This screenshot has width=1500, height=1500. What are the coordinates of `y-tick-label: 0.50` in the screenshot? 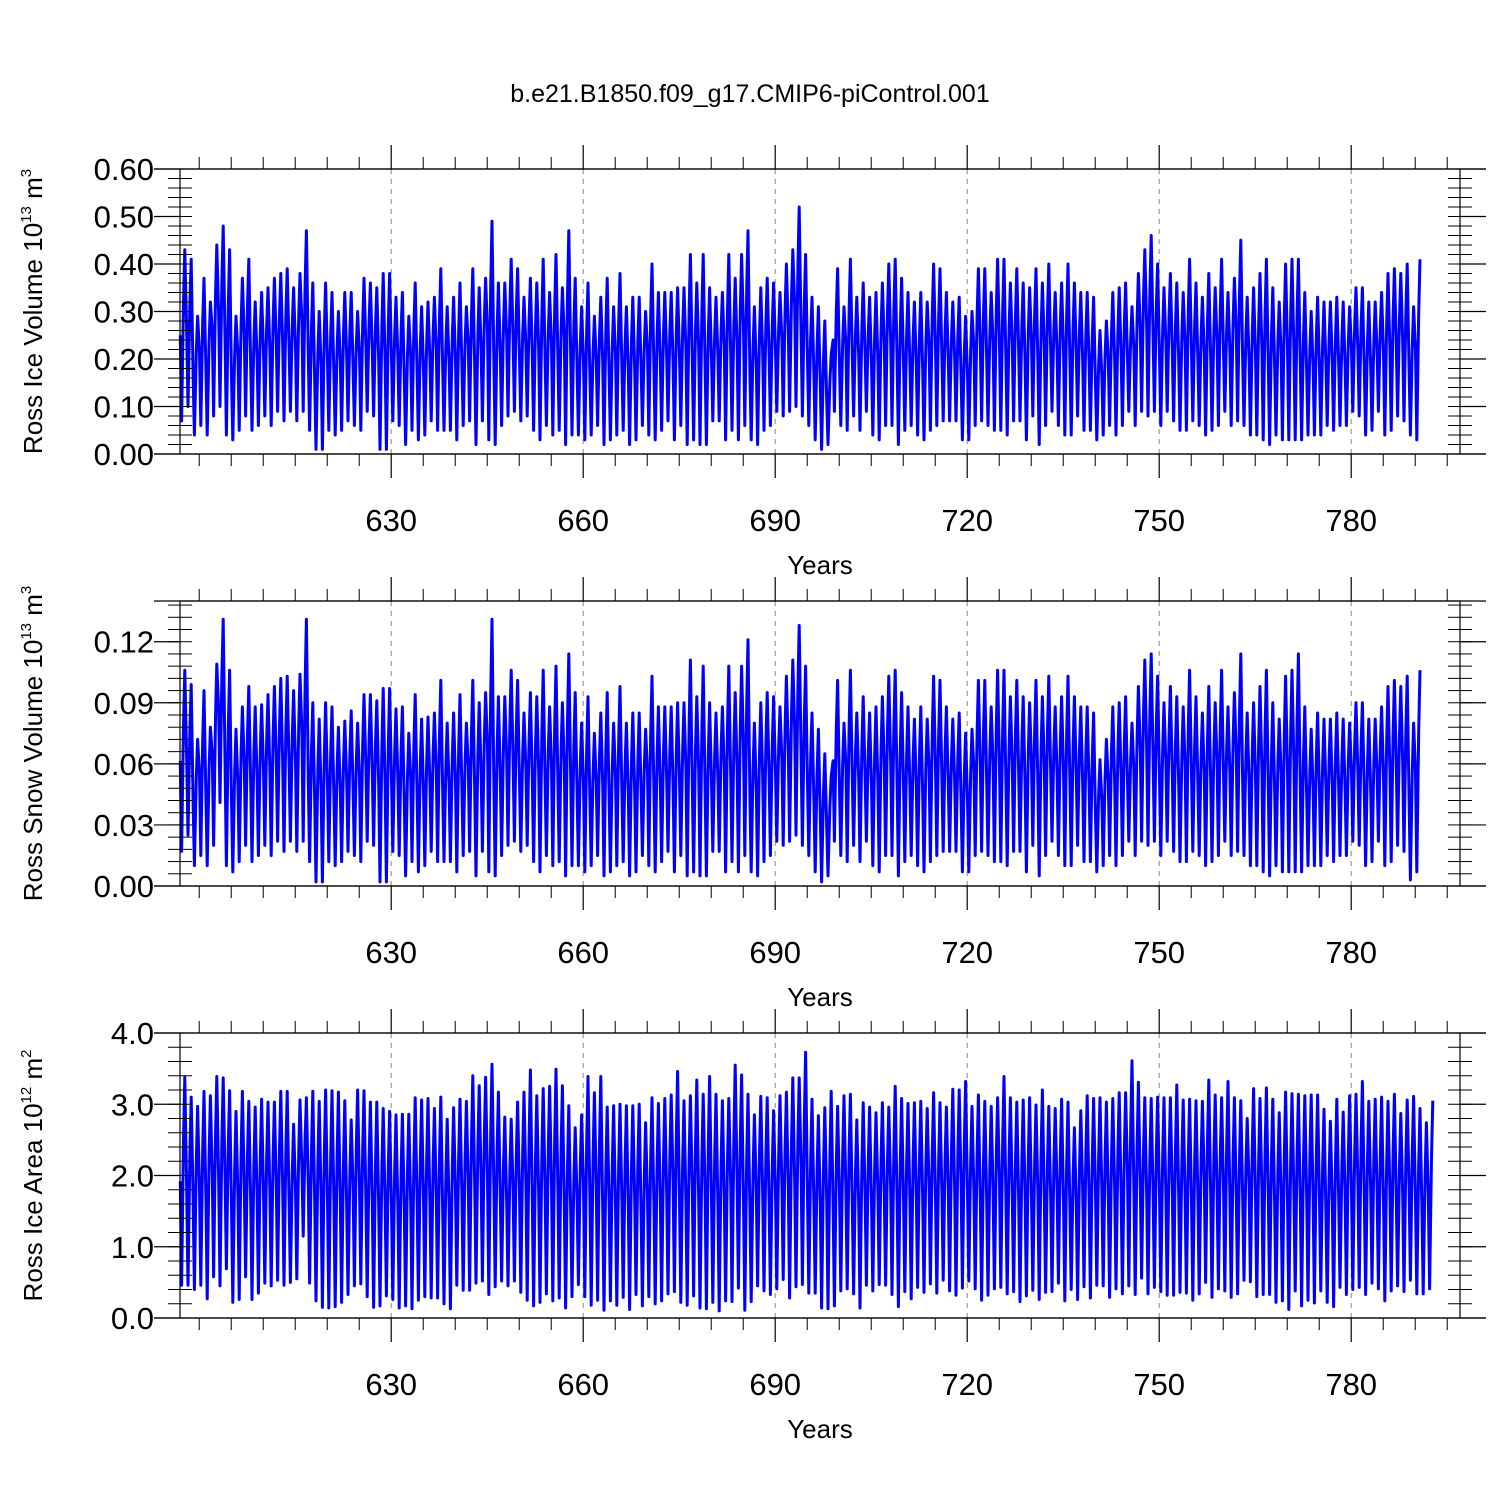 It's located at (124, 217).